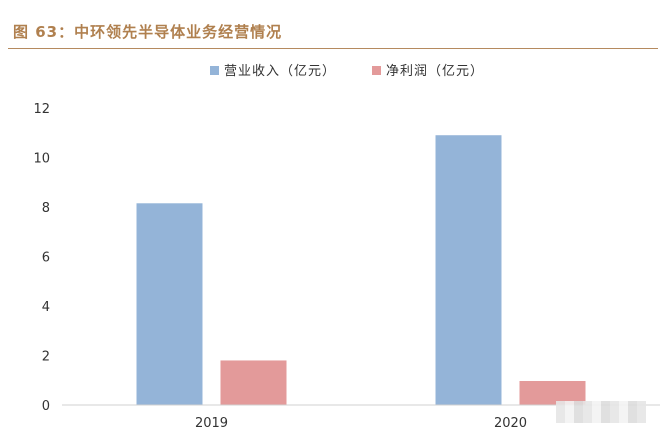 The image size is (670, 439). What do you see at coordinates (435, 71) in the screenshot?
I see `legend-label-2: 净利润（亿元）` at bounding box center [435, 71].